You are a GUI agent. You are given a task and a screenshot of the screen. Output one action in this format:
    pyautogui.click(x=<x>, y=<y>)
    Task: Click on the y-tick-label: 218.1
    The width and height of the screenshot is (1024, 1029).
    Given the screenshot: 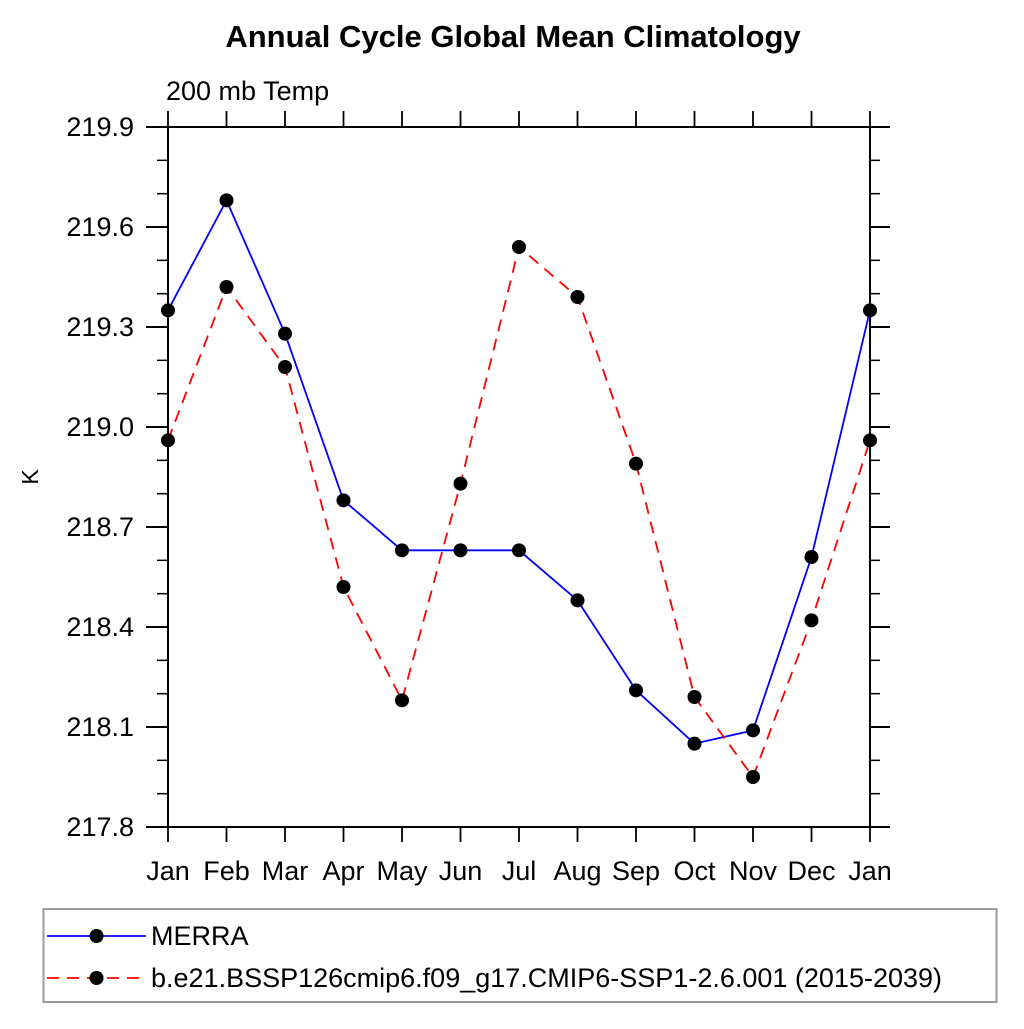 What is the action you would take?
    pyautogui.click(x=100, y=727)
    